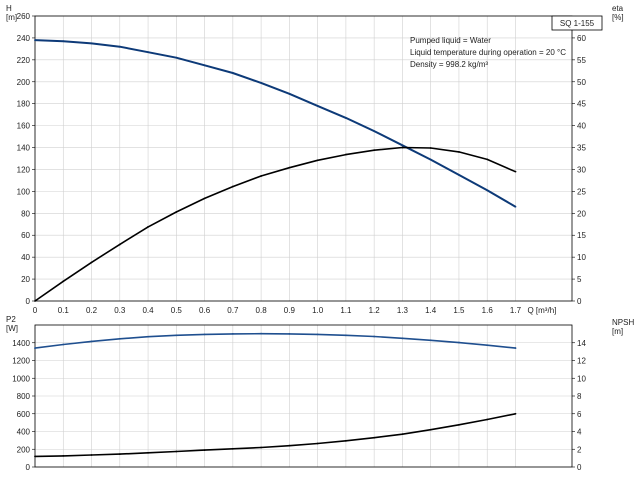 The height and width of the screenshot is (480, 640). Describe the element at coordinates (21, 343) in the screenshot. I see `y-left-tick-label: 1400` at that location.